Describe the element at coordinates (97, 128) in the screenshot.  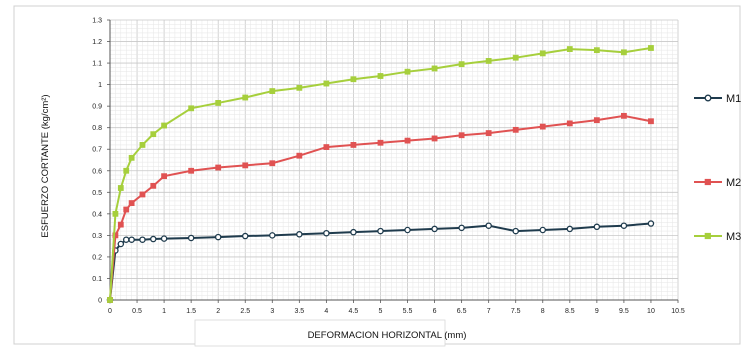
I see `y-tick-label: 0.8` at that location.